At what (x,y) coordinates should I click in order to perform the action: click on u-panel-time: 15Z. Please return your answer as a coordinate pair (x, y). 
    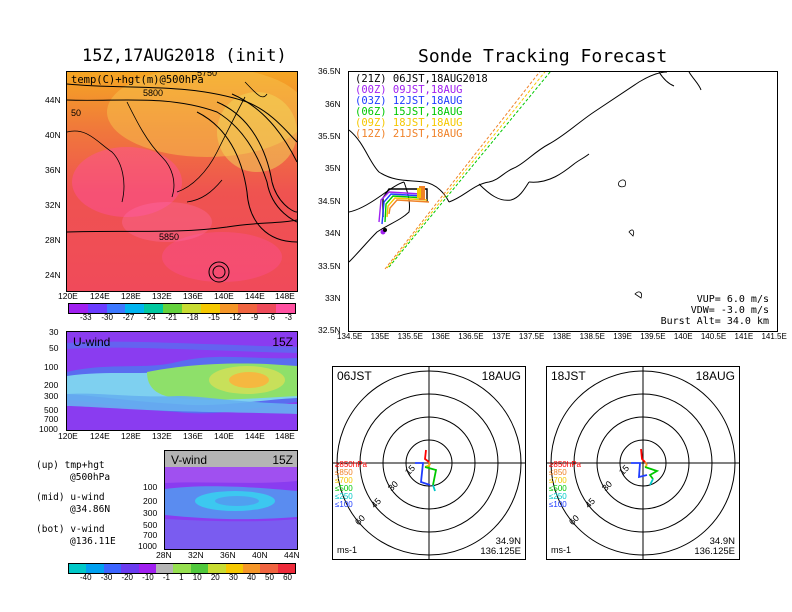
    Looking at the image, I should click on (282, 342).